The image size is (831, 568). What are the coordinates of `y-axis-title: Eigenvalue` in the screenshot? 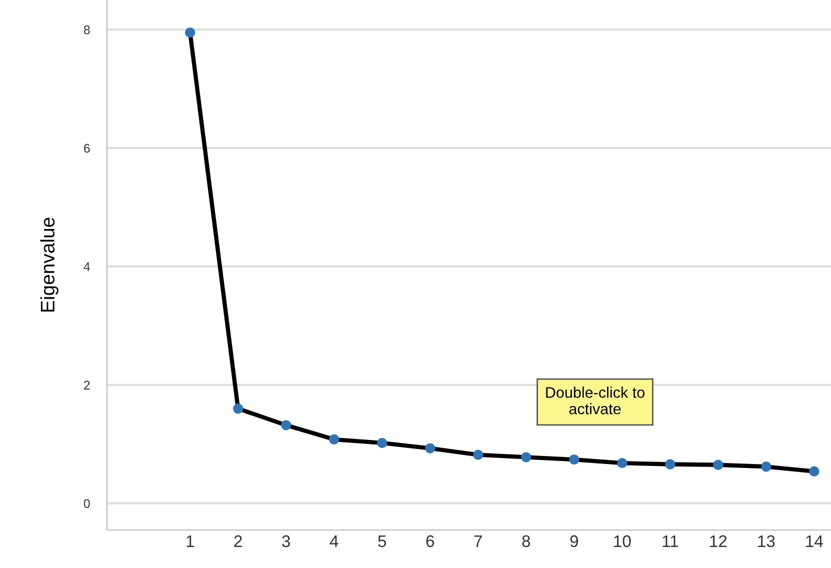 It's located at (49, 265).